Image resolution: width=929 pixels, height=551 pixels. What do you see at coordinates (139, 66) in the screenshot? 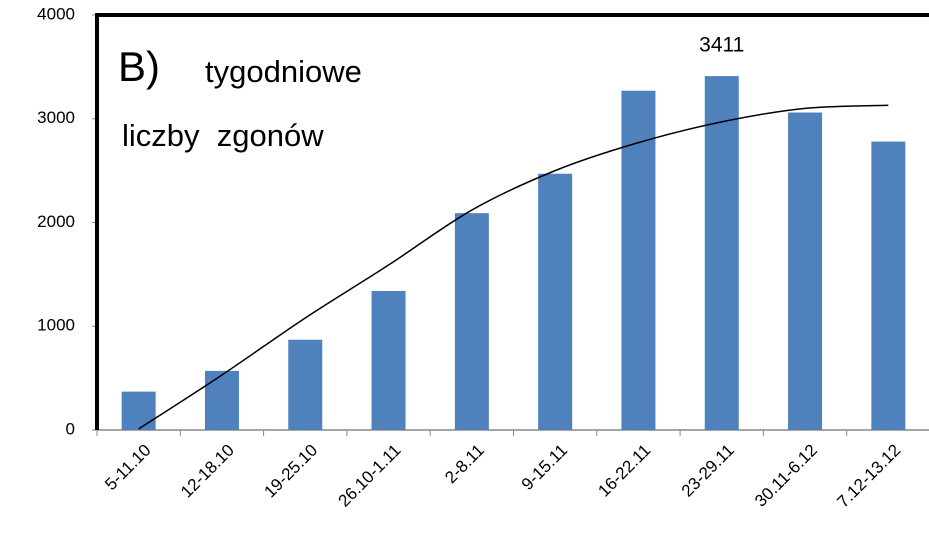
I see `chart-title: B)` at bounding box center [139, 66].